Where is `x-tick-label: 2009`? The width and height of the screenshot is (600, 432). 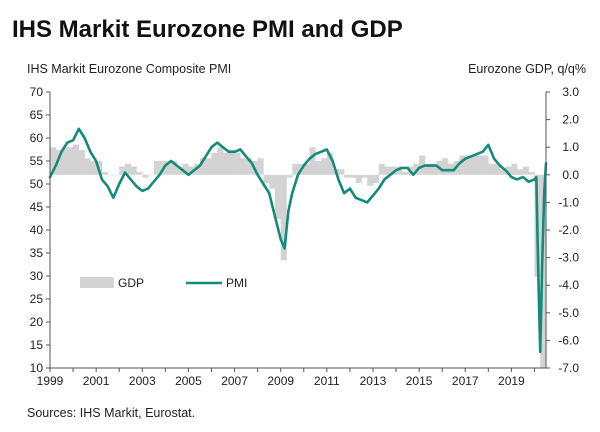 x-tick-label: 2009 is located at coordinates (280, 381).